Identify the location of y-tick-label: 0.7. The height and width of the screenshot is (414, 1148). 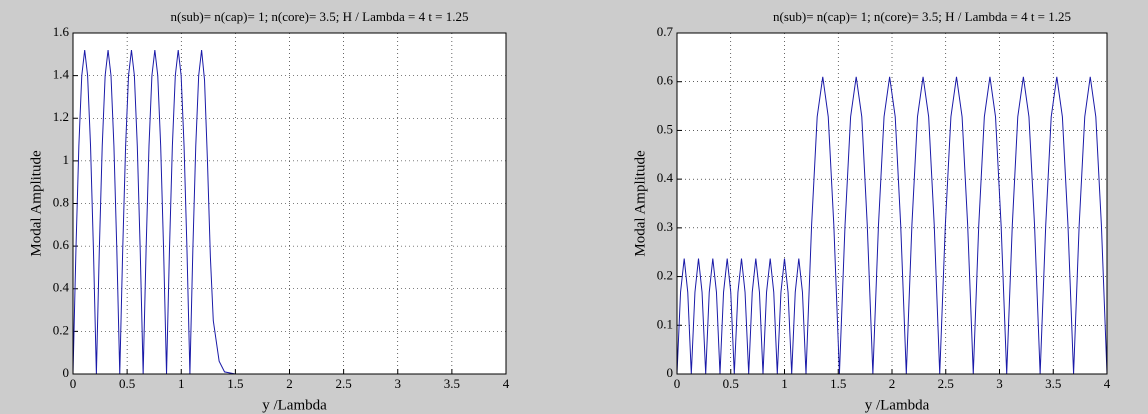
(665, 31).